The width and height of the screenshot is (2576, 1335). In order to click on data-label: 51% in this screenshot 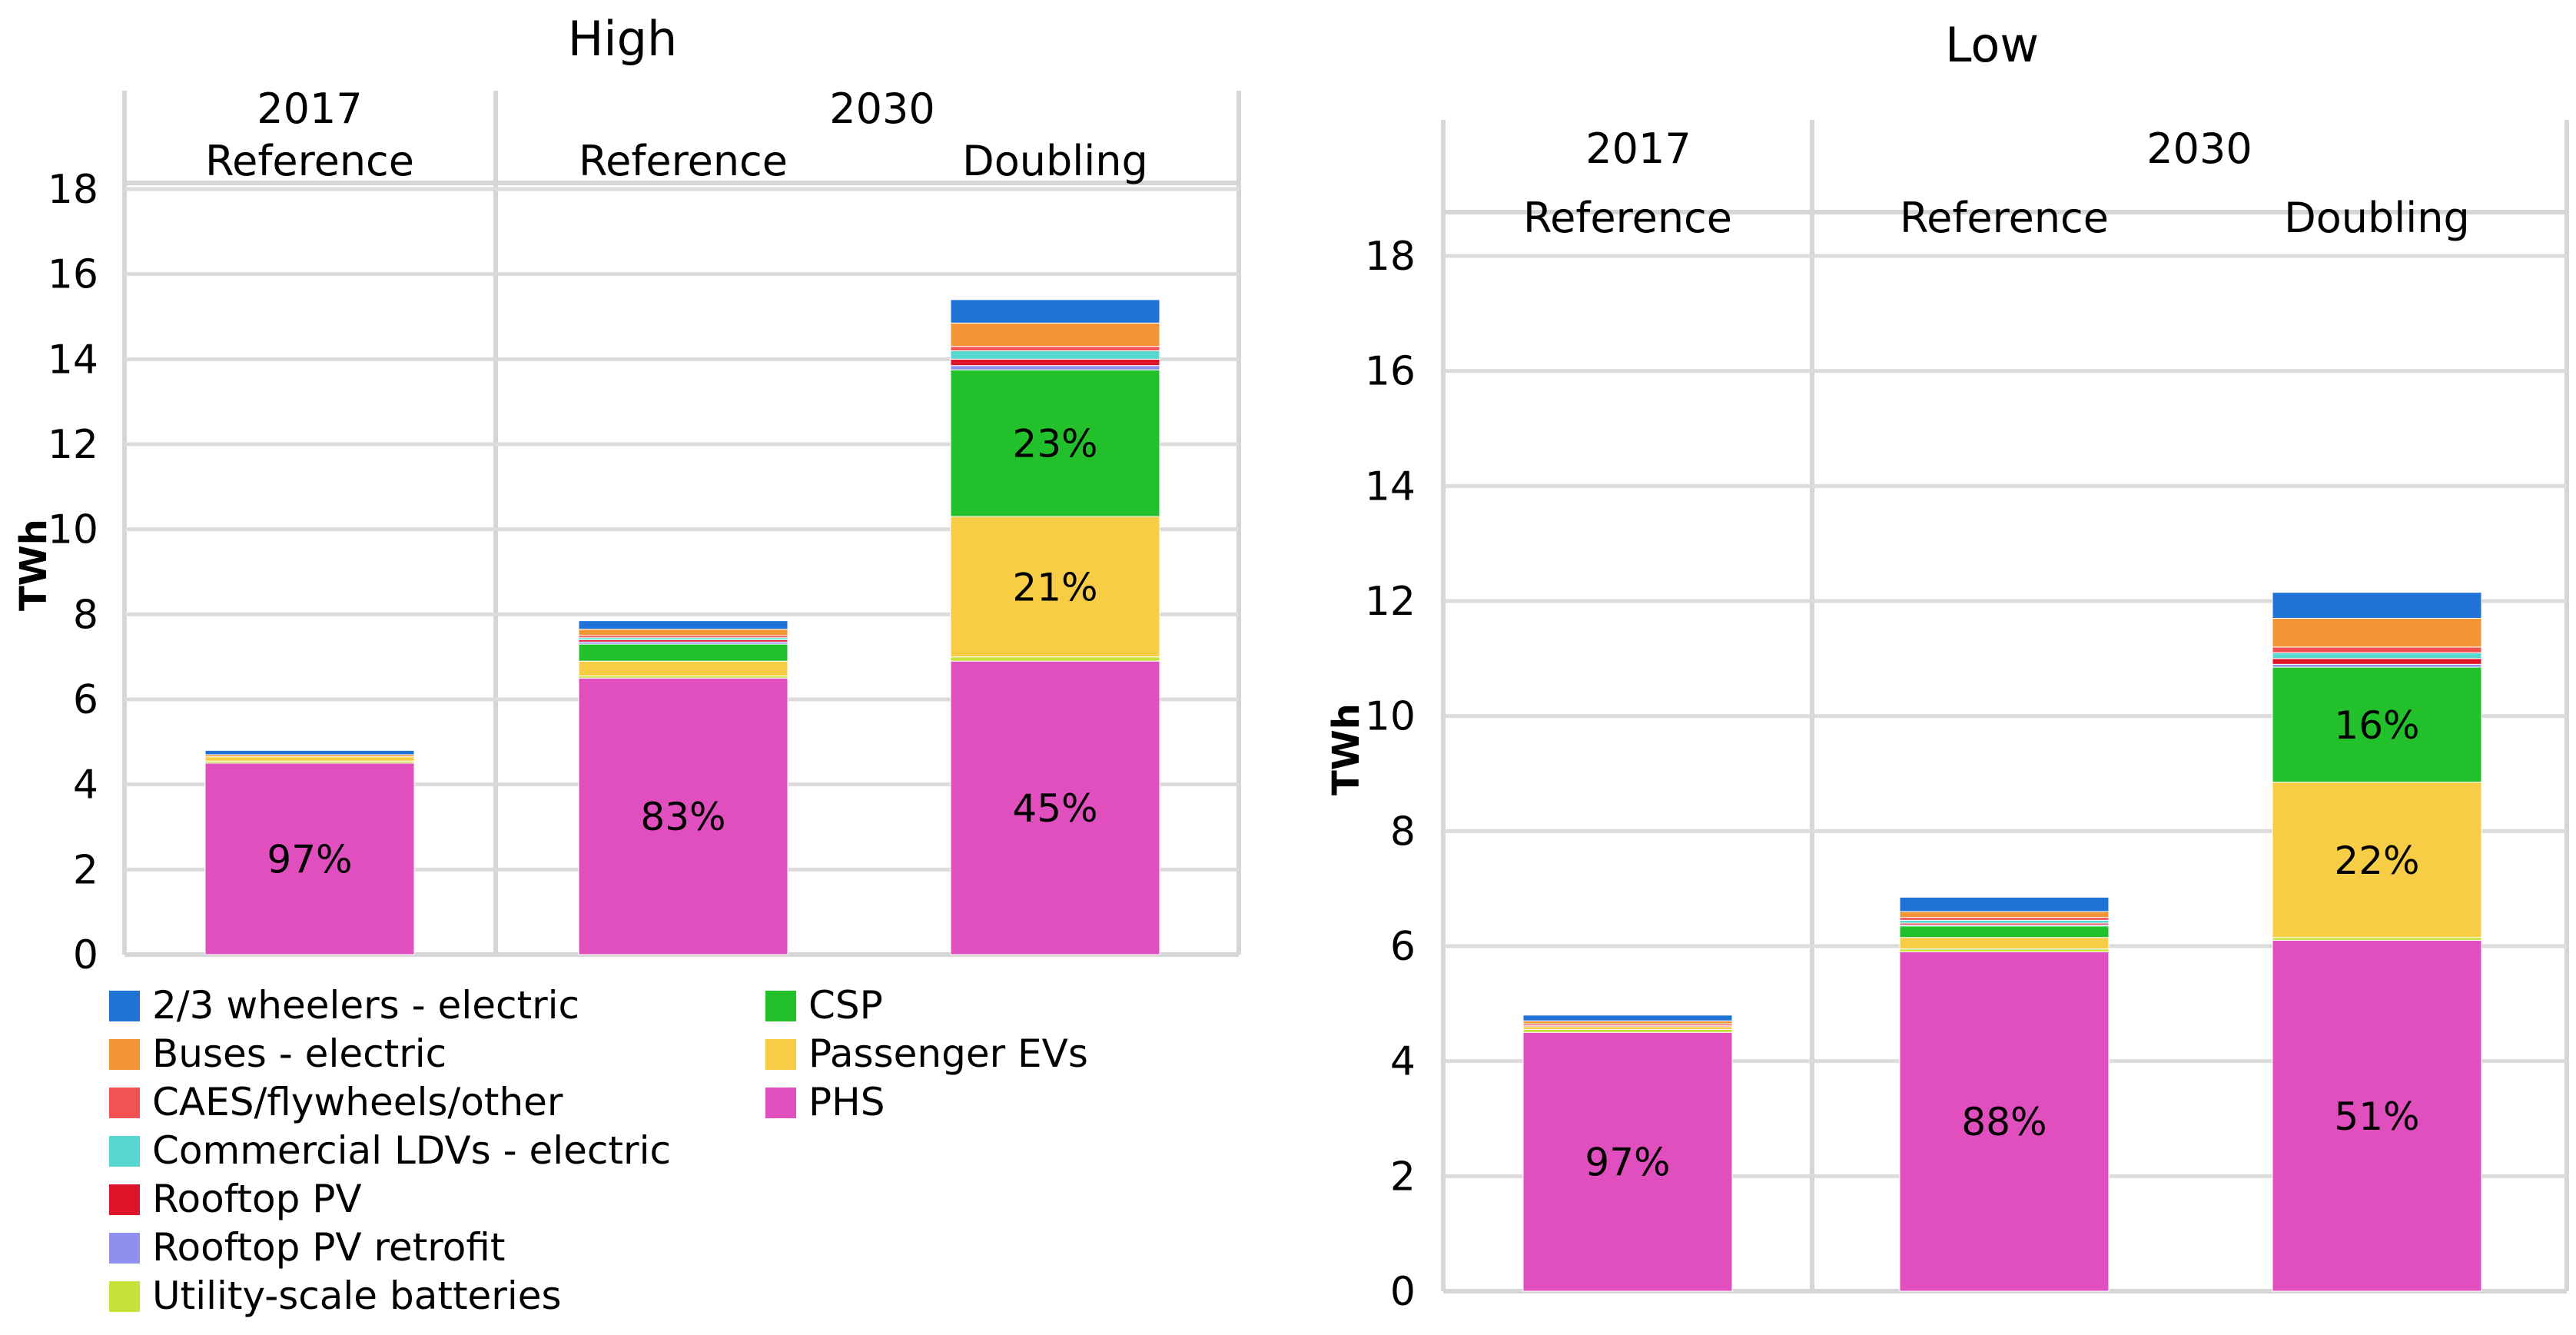, I will do `click(2376, 1116)`.